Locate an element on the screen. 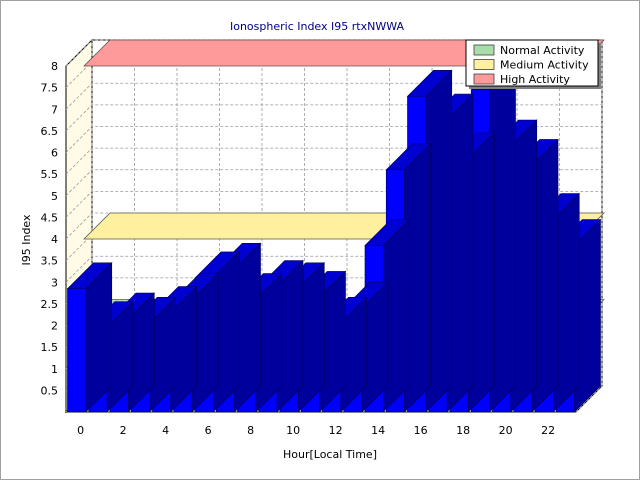  y-tick-label: 8 is located at coordinates (54, 66).